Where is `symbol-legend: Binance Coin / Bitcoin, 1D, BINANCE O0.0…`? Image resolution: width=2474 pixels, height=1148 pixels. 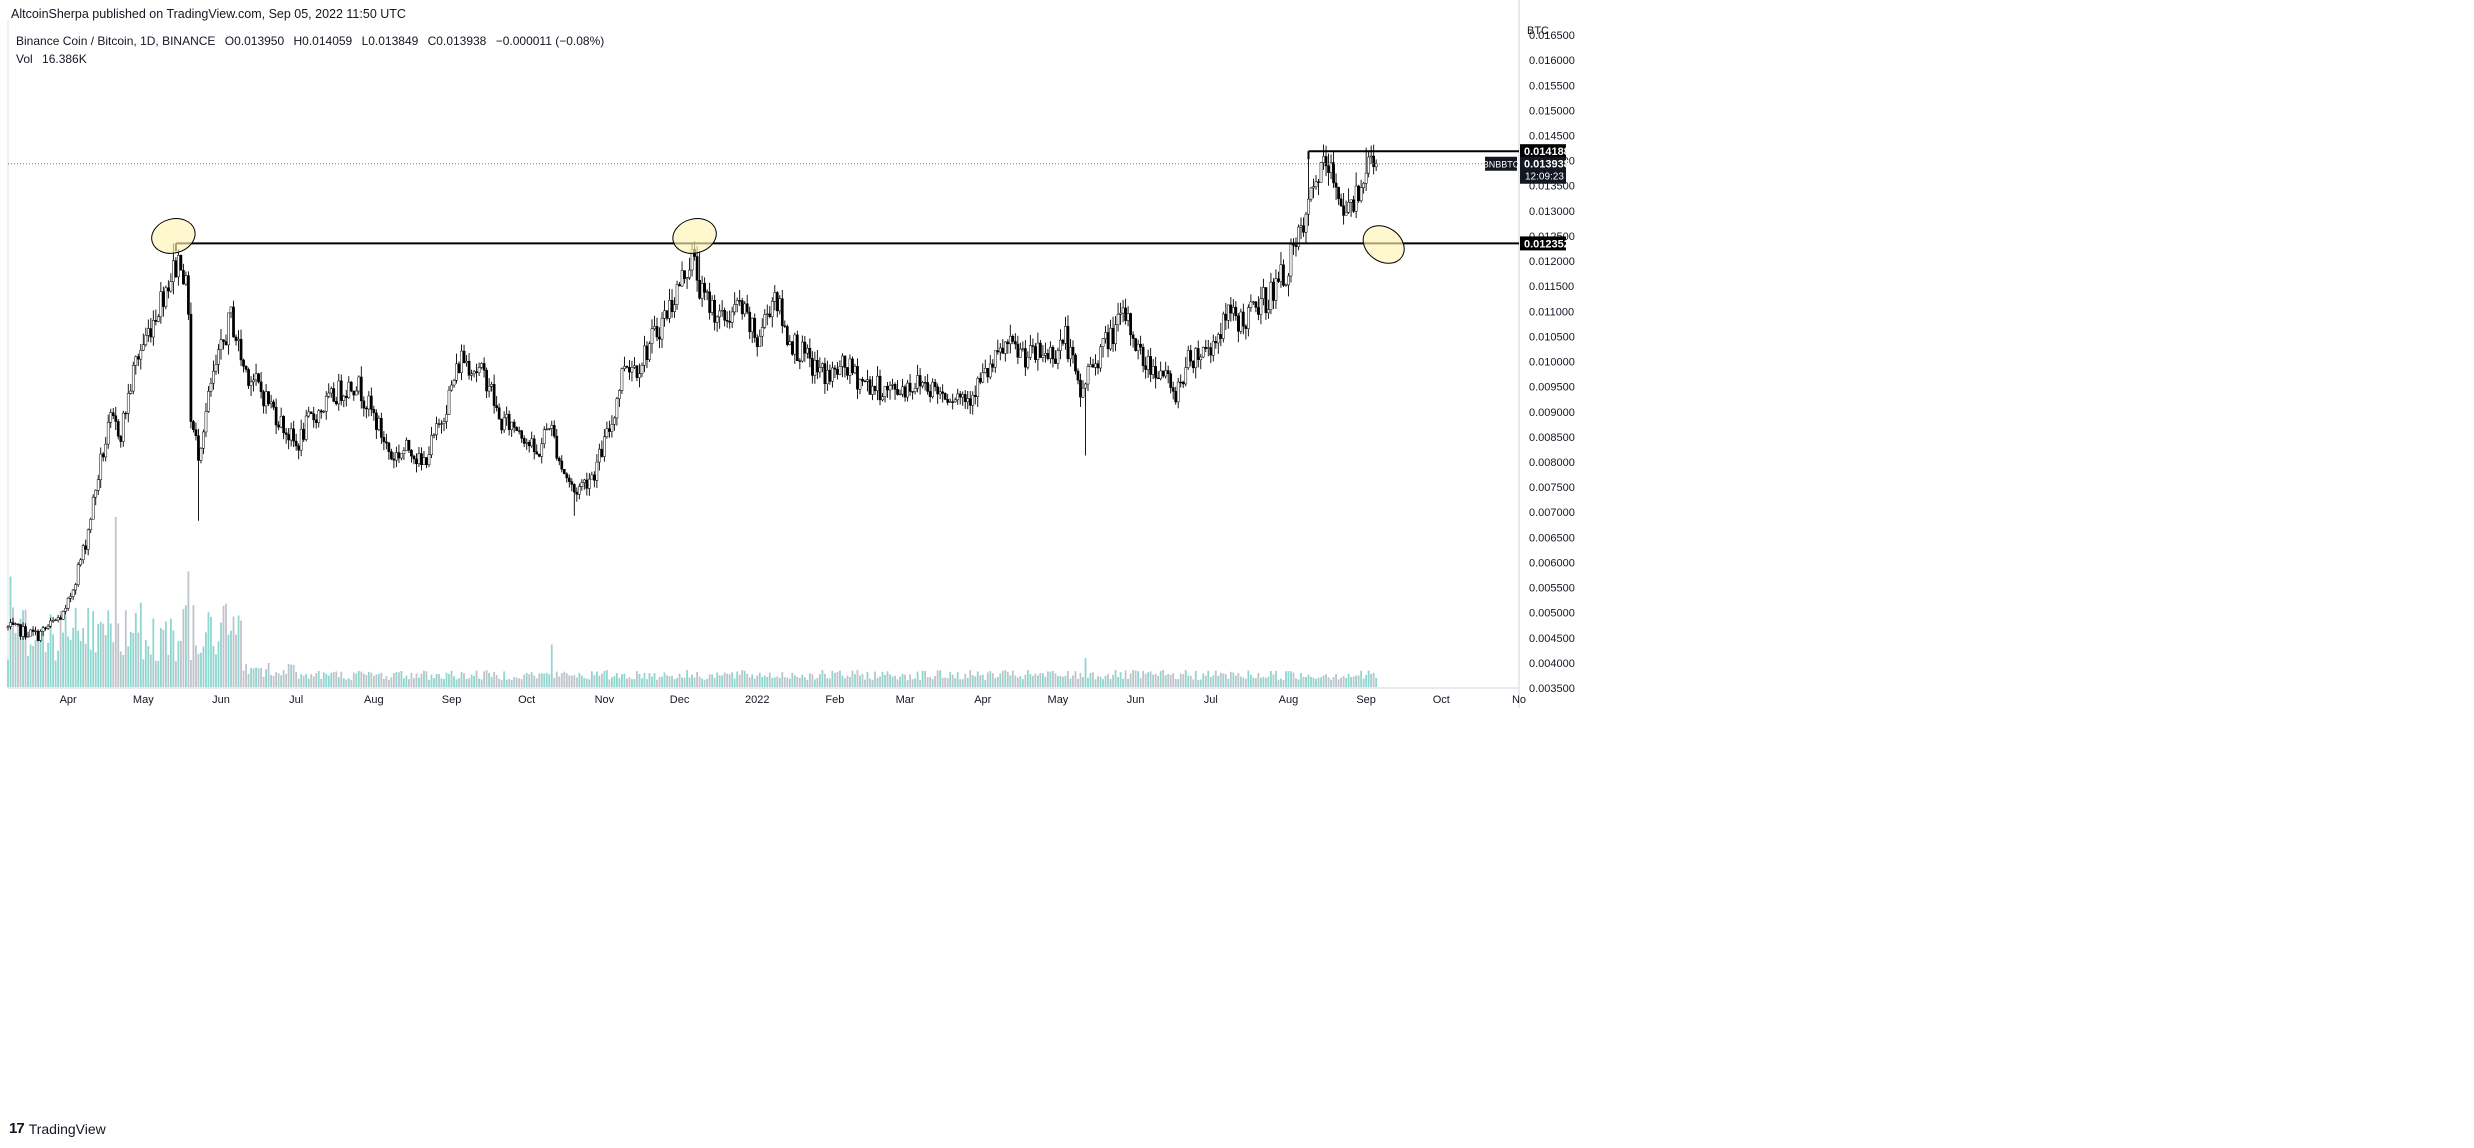
symbol-legend: Binance Coin / Bitcoin, 1D, BINANCE O0.0… is located at coordinates (313, 41).